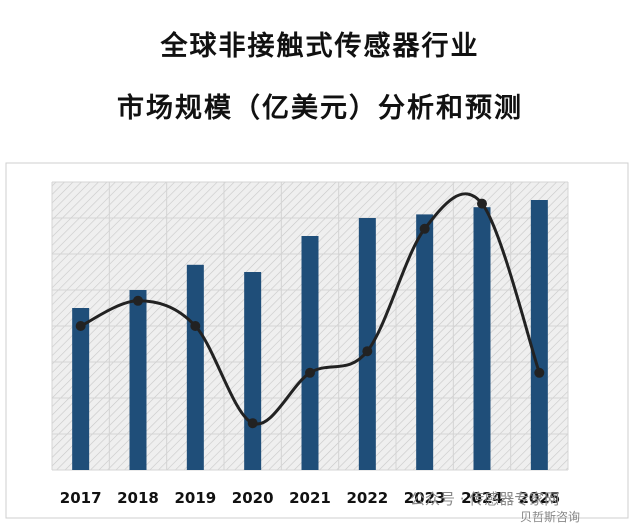 Image resolution: width=640 pixels, height=526 pixels. What do you see at coordinates (310, 498) in the screenshot?
I see `x-tick-label: 2021` at bounding box center [310, 498].